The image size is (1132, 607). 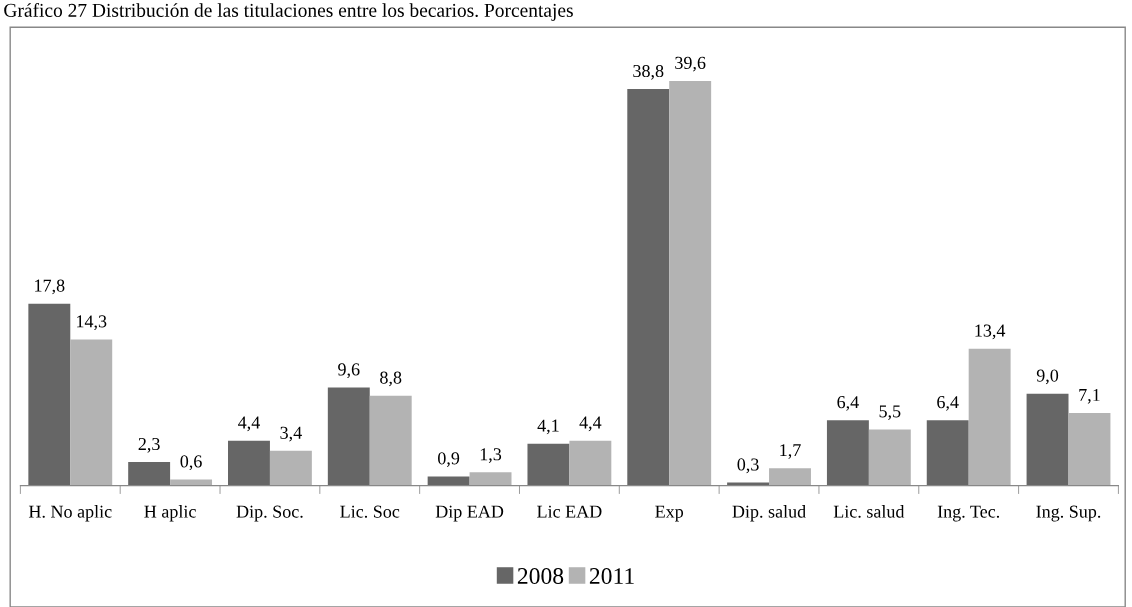 What do you see at coordinates (1068, 513) in the screenshot?
I see `x-tick-label: Ing. Sup.` at bounding box center [1068, 513].